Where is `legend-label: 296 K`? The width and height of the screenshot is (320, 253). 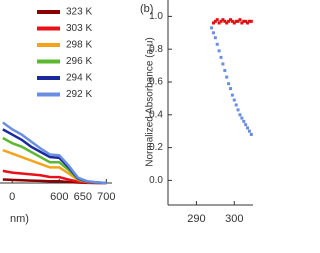
legend-label: 296 K is located at coordinates (79, 61).